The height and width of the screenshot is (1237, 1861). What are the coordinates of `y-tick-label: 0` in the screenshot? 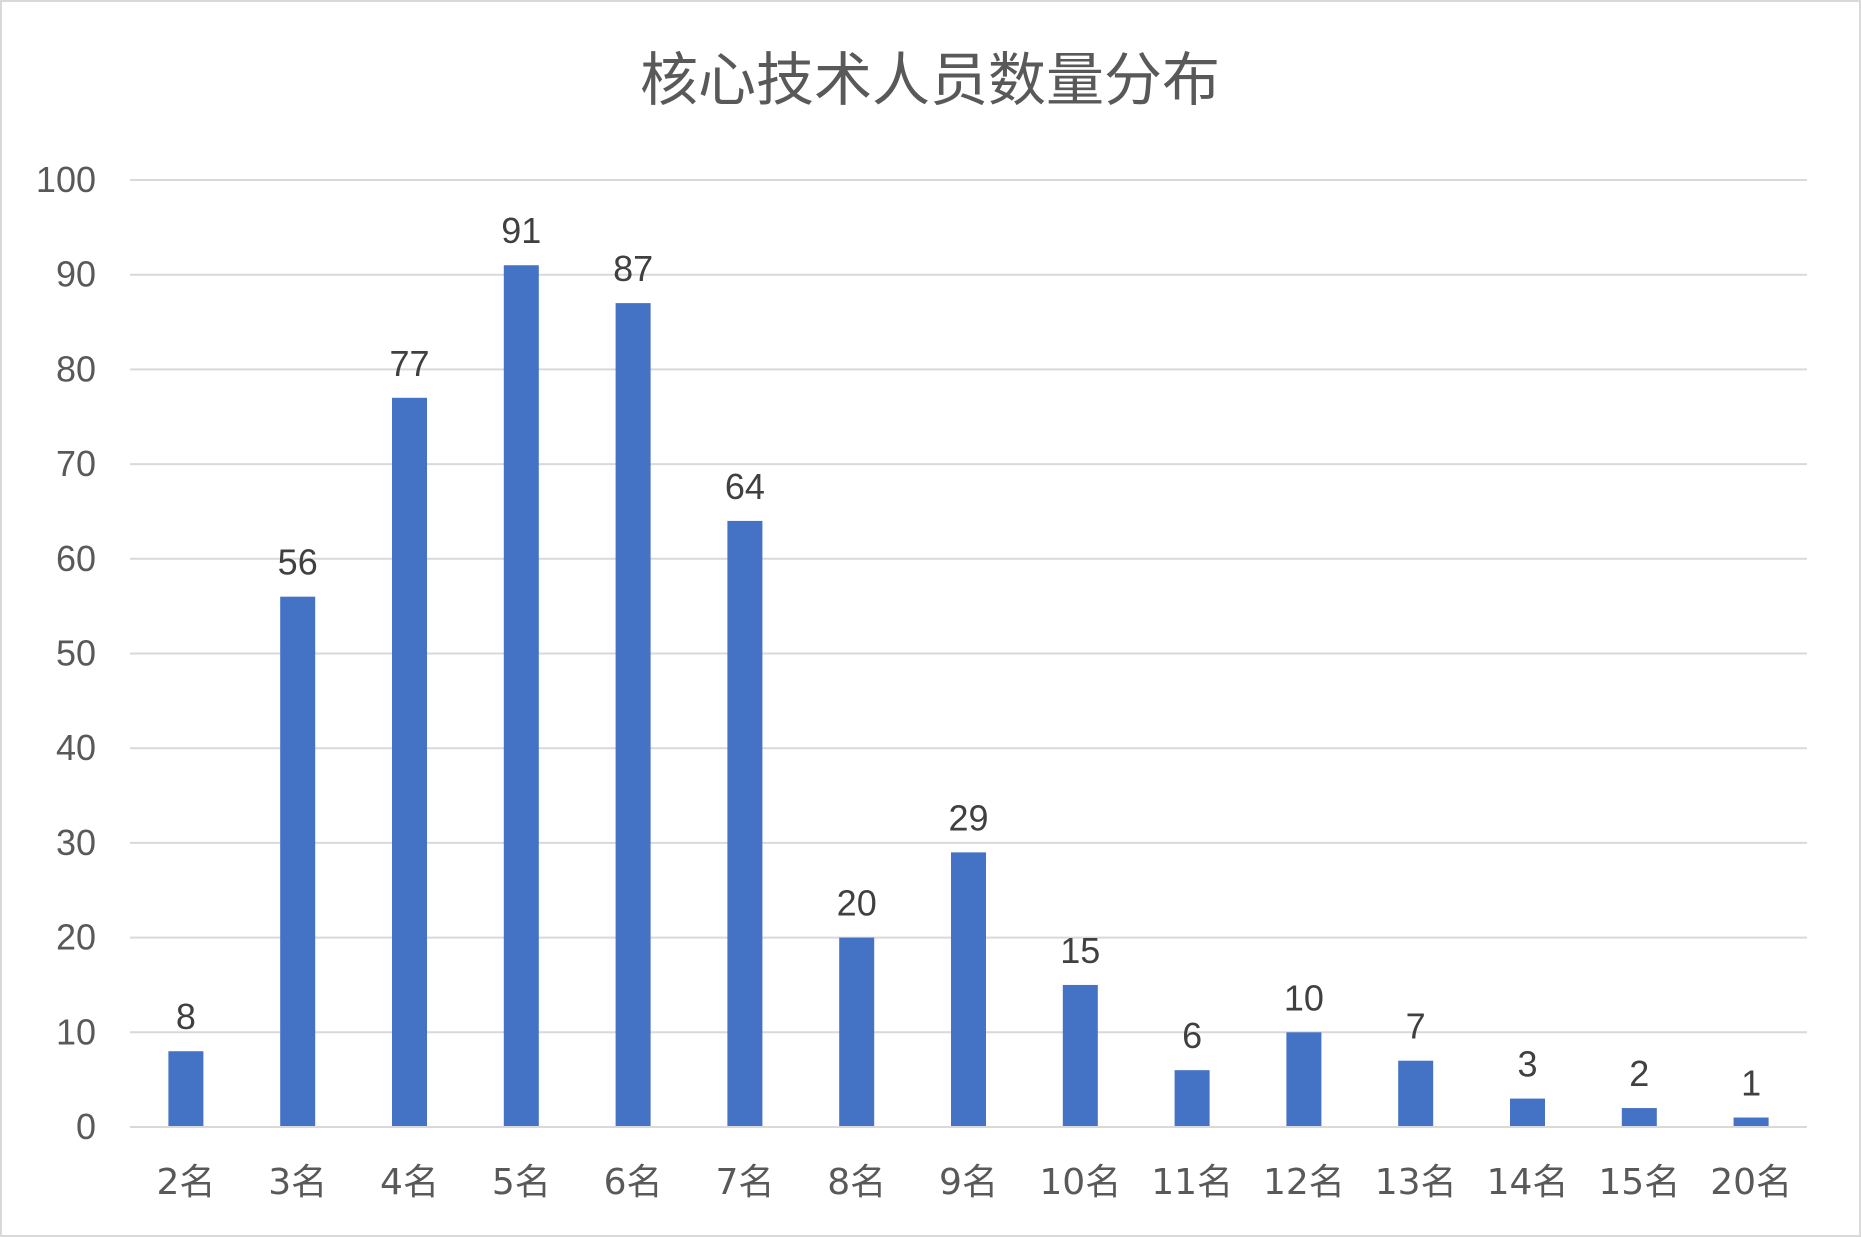 It's located at (86, 1126).